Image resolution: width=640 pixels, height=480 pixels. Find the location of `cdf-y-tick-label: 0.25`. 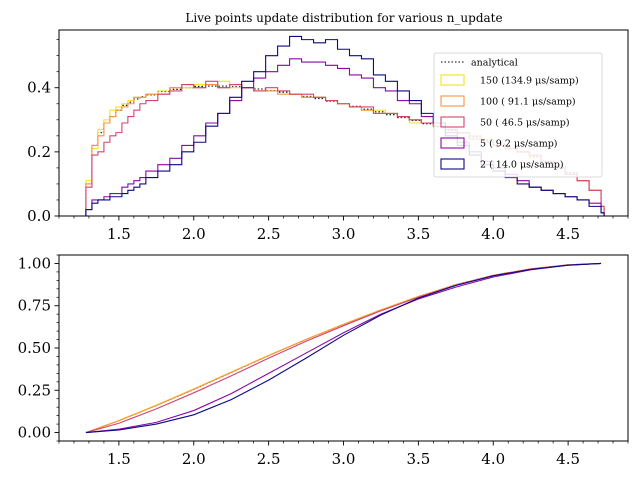

cdf-y-tick-label: 0.25 is located at coordinates (34, 390).